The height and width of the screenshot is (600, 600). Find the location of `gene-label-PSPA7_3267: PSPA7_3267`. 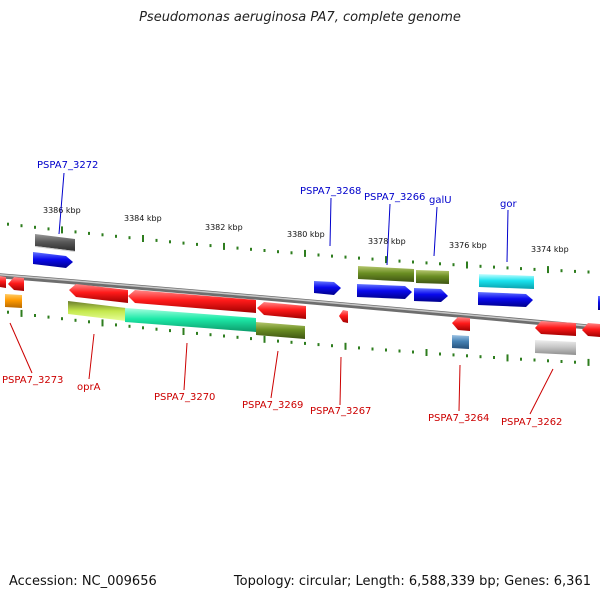

gene-label-PSPA7_3267: PSPA7_3267 is located at coordinates (340, 411).